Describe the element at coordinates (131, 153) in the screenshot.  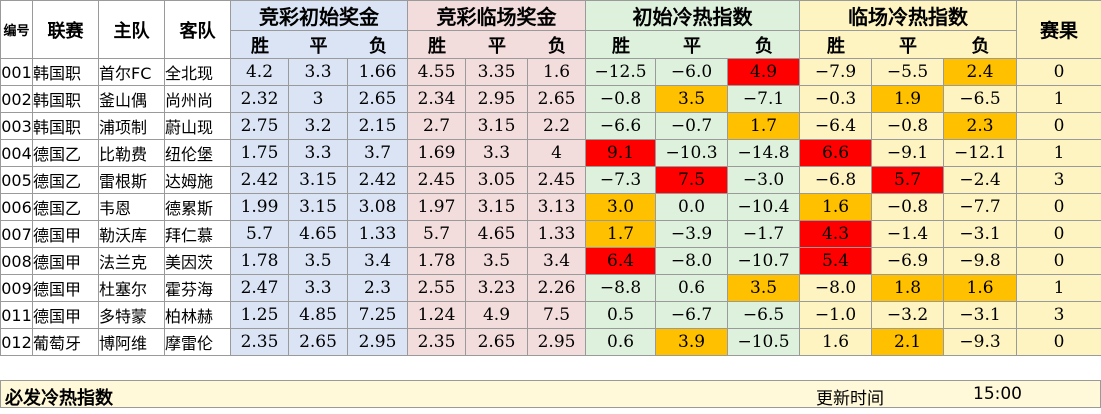
I see `cell-home: 比勒费` at that location.